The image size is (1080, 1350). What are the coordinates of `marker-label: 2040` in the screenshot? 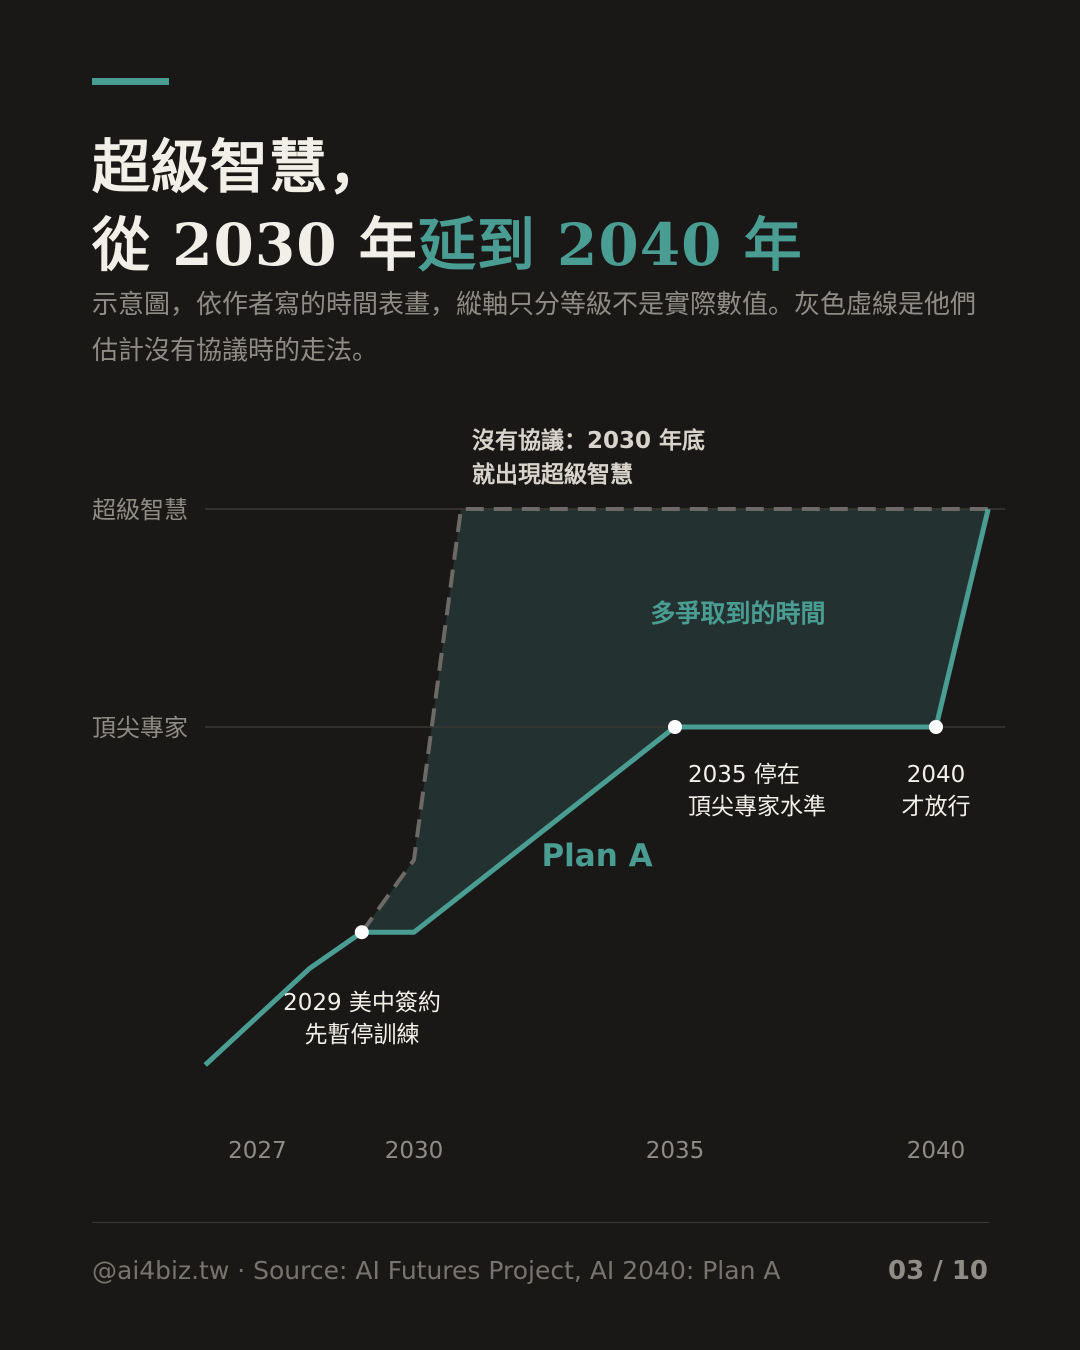 It's located at (936, 775).